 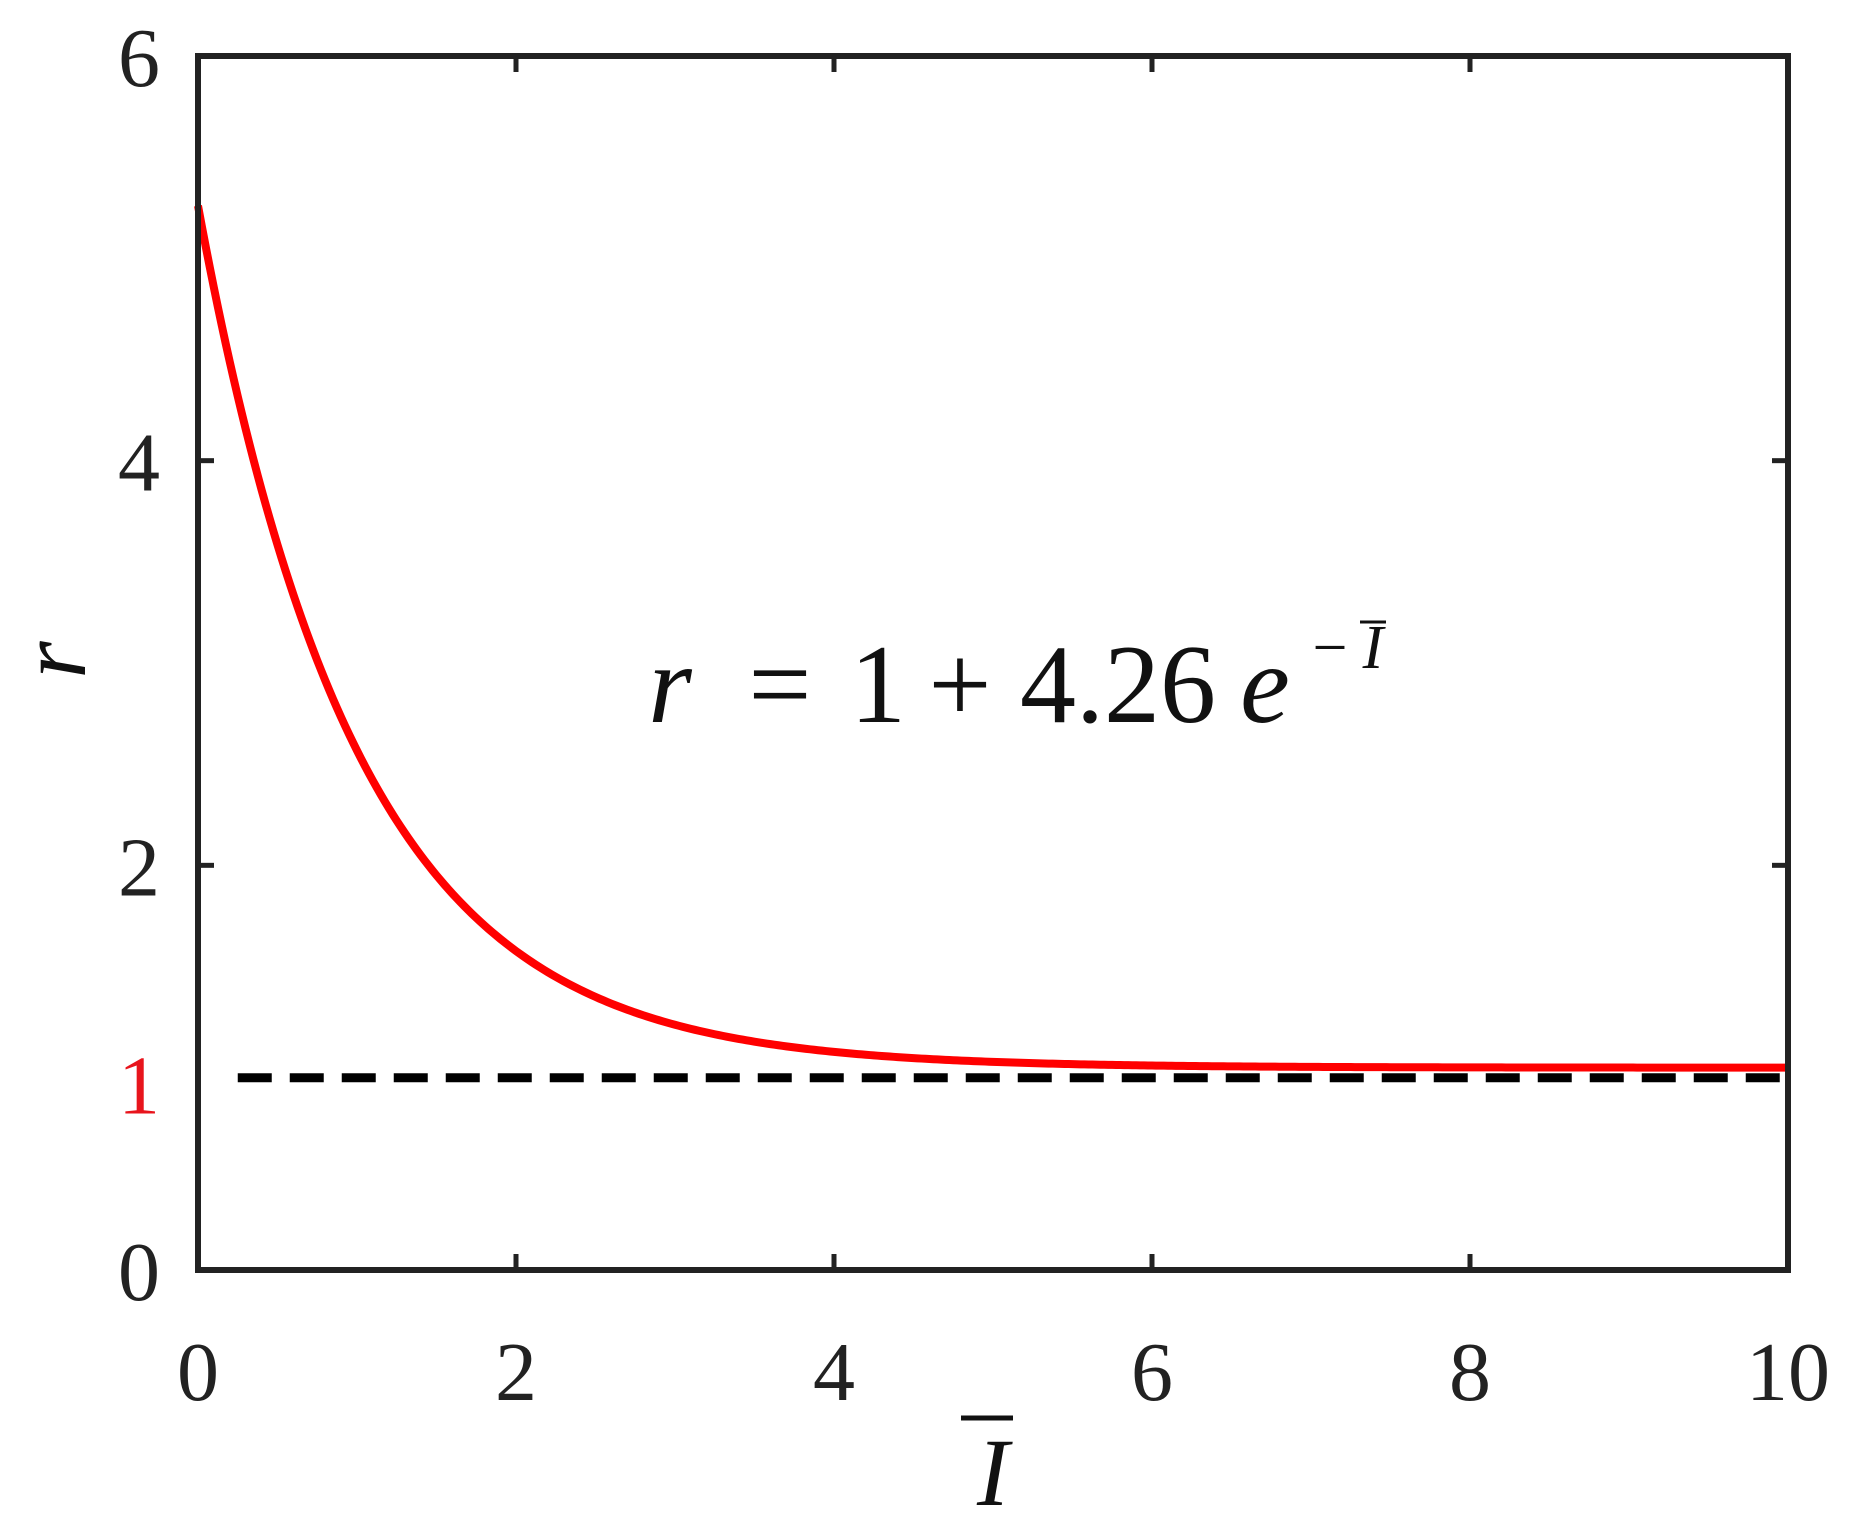 What do you see at coordinates (1017, 680) in the screenshot?
I see `formula-annotation: r = 1 + 4.26 e − I` at bounding box center [1017, 680].